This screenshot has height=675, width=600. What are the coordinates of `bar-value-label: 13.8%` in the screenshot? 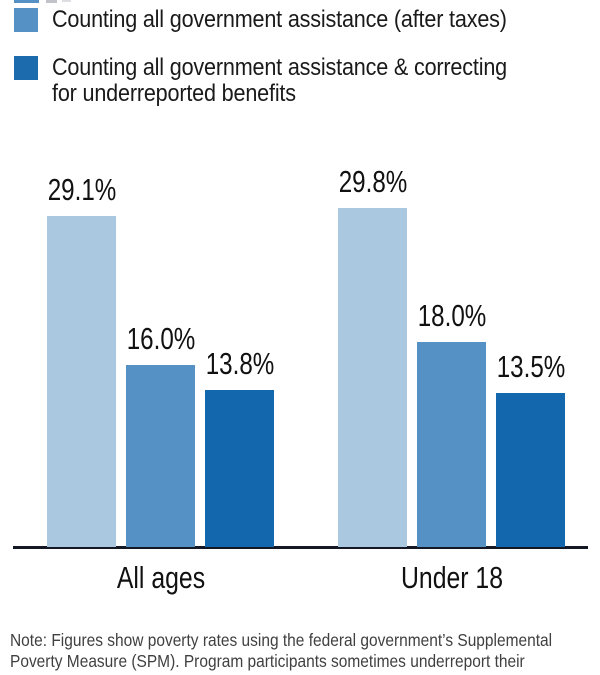 It's located at (239, 363).